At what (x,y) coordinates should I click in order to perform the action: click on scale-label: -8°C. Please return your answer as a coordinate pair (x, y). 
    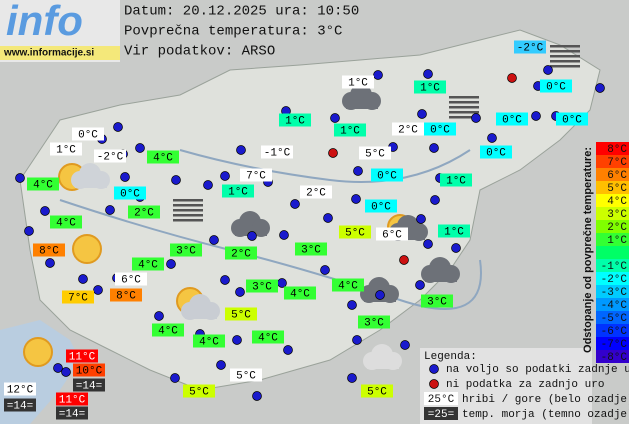
    Looking at the image, I should click on (614, 358).